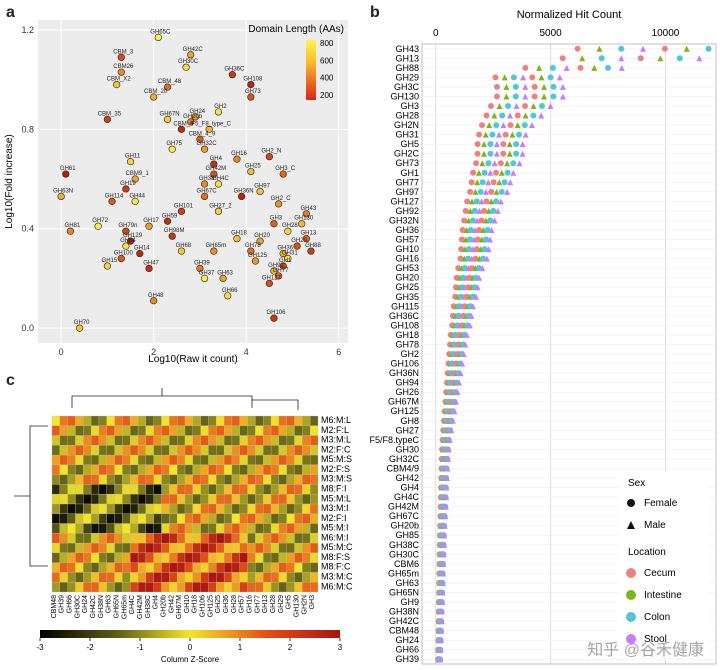 The width and height of the screenshot is (720, 670). What do you see at coordinates (40, 647) in the screenshot?
I see `colorbar-tick-label: -3` at bounding box center [40, 647].